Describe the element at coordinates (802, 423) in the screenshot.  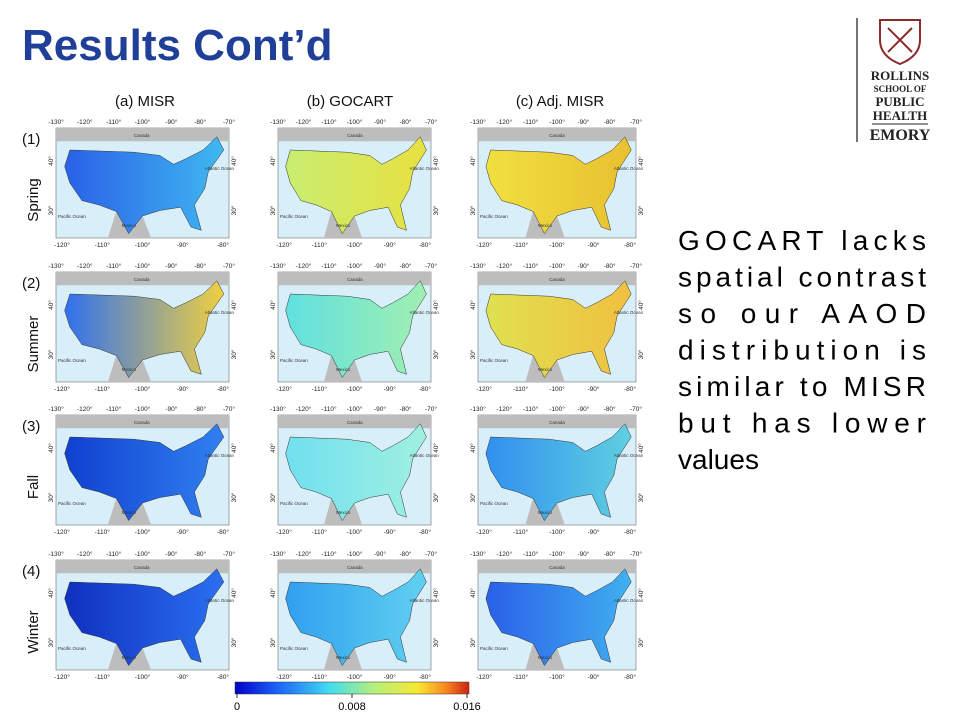
I see `body-text: but has lower` at that location.